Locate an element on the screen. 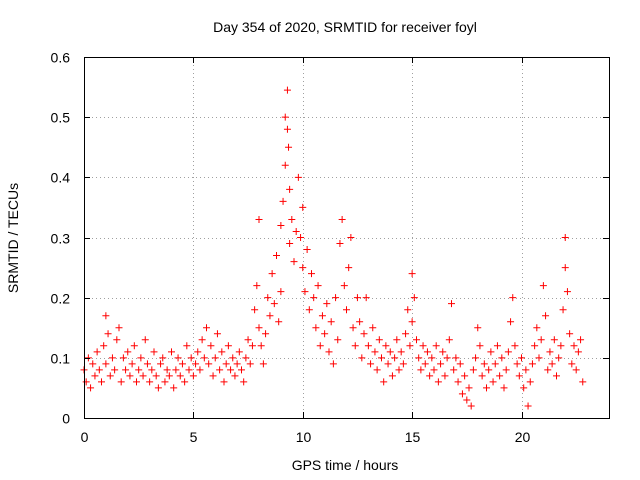  x-tick-label: 20 is located at coordinates (523, 437).